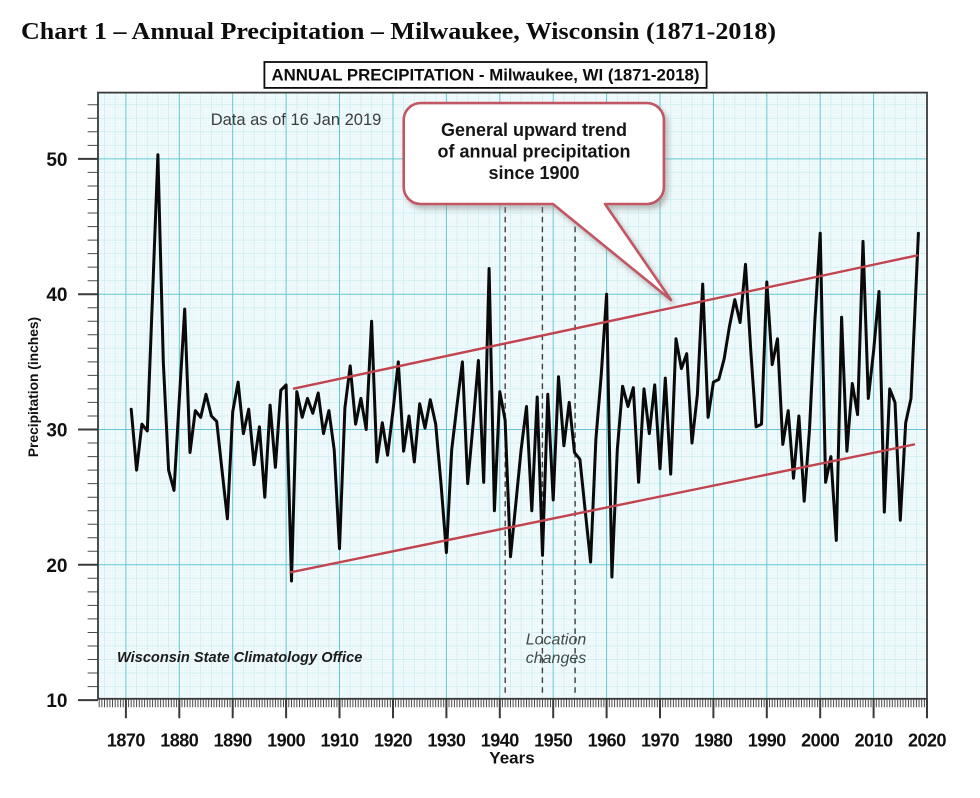  Describe the element at coordinates (533, 152) in the screenshot. I see `svg-text: of annual precipitation` at that location.